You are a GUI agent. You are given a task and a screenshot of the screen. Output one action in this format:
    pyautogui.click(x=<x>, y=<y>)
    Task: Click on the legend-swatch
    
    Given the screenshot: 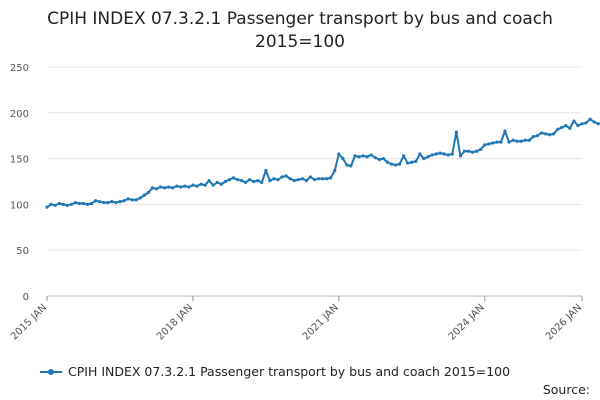 What is the action you would take?
    pyautogui.click(x=51, y=372)
    